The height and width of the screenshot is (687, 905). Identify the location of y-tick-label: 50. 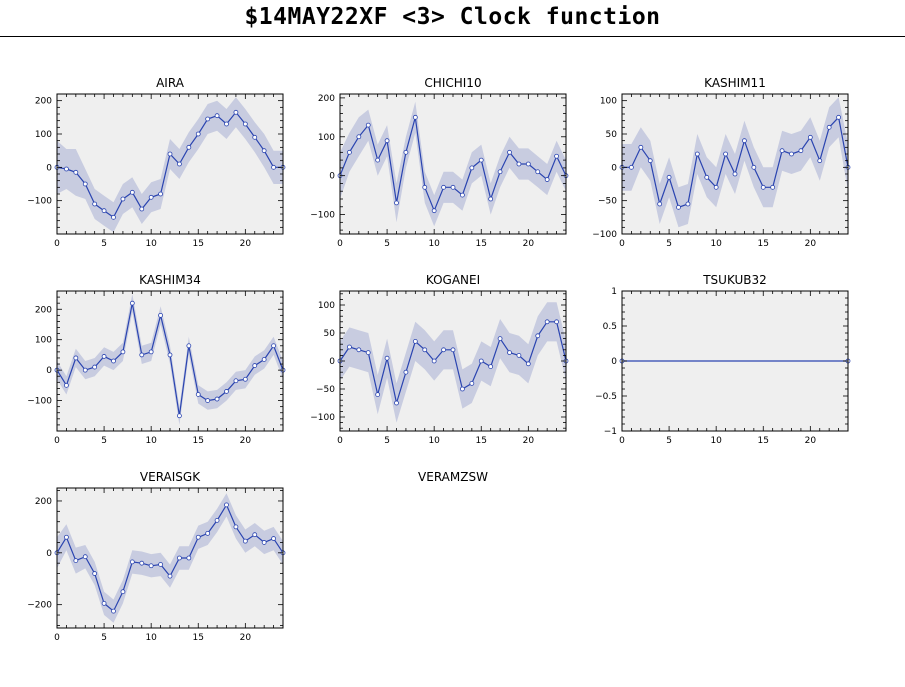
(612, 135).